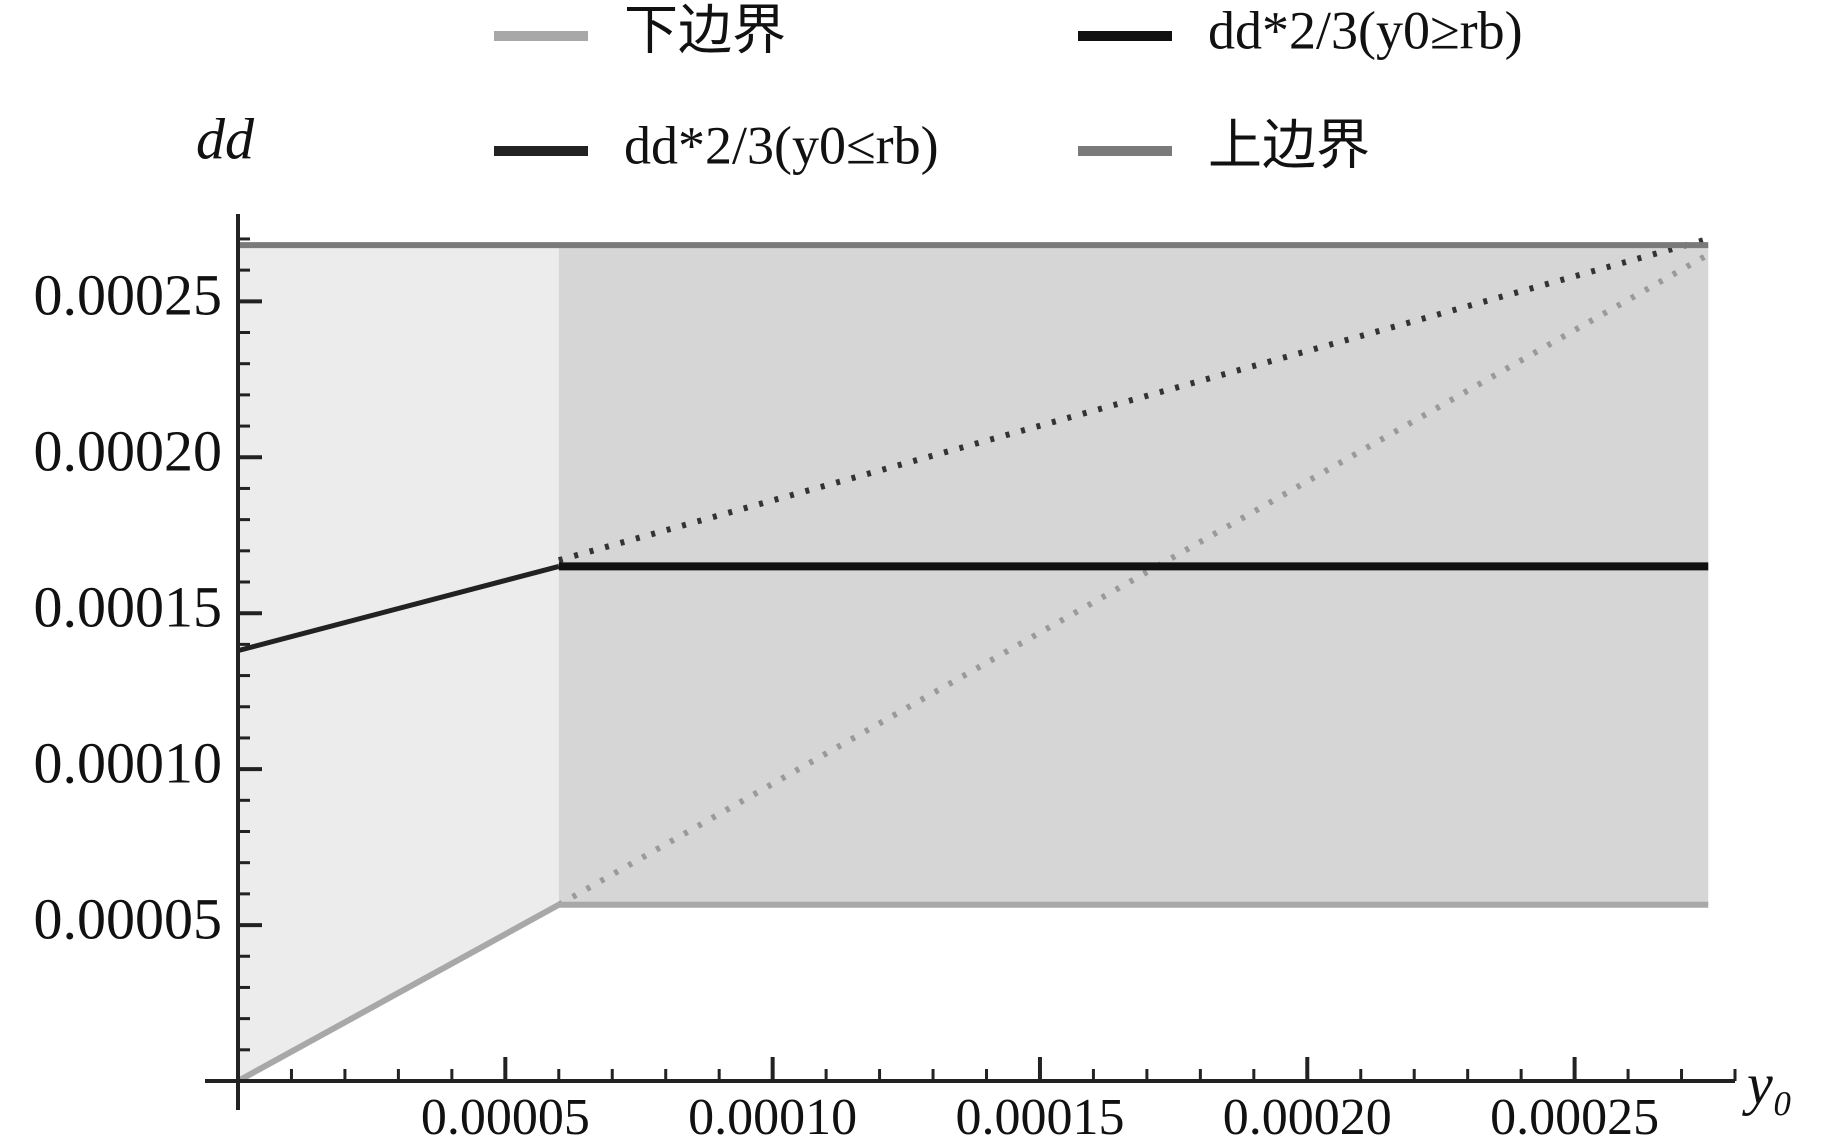 This screenshot has width=1822, height=1148. Describe the element at coordinates (1365, 30) in the screenshot. I see `legend-label: dd*2/3(y0≥rb)` at that location.